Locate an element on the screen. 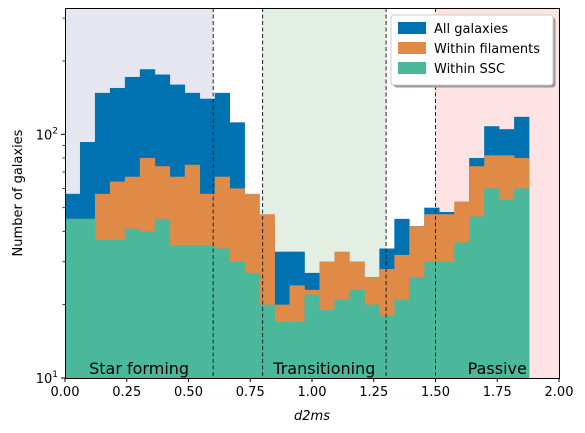  x-tick-label-3: 0.50 is located at coordinates (188, 392).